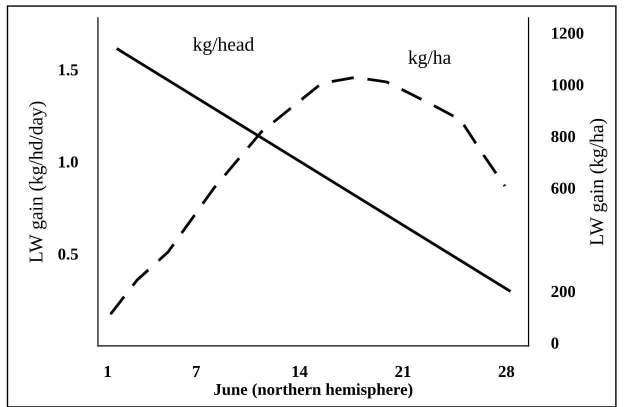 The image size is (624, 407). I want to click on series-label: kg/head, so click(223, 46).